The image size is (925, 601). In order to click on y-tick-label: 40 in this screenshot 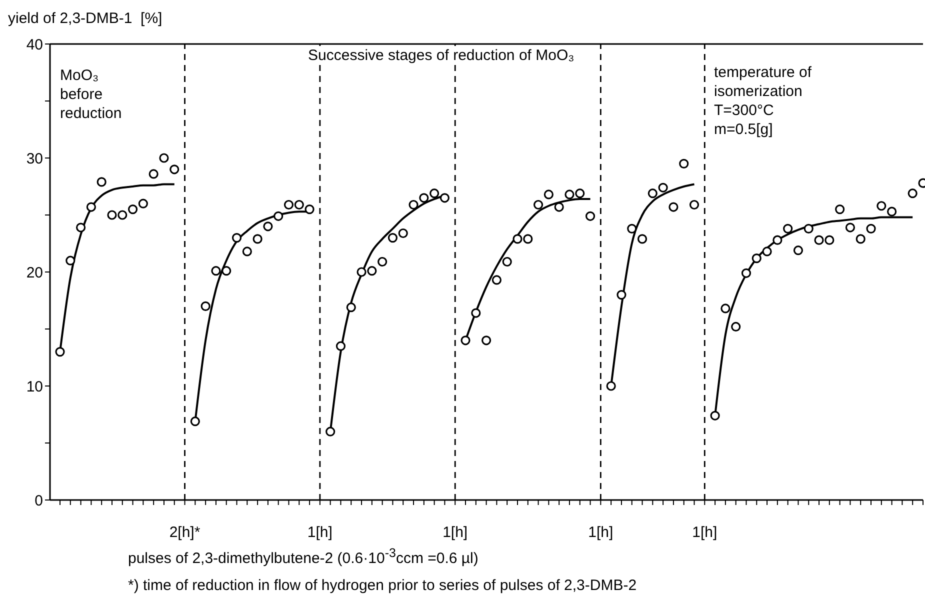, I will do `click(34, 45)`.